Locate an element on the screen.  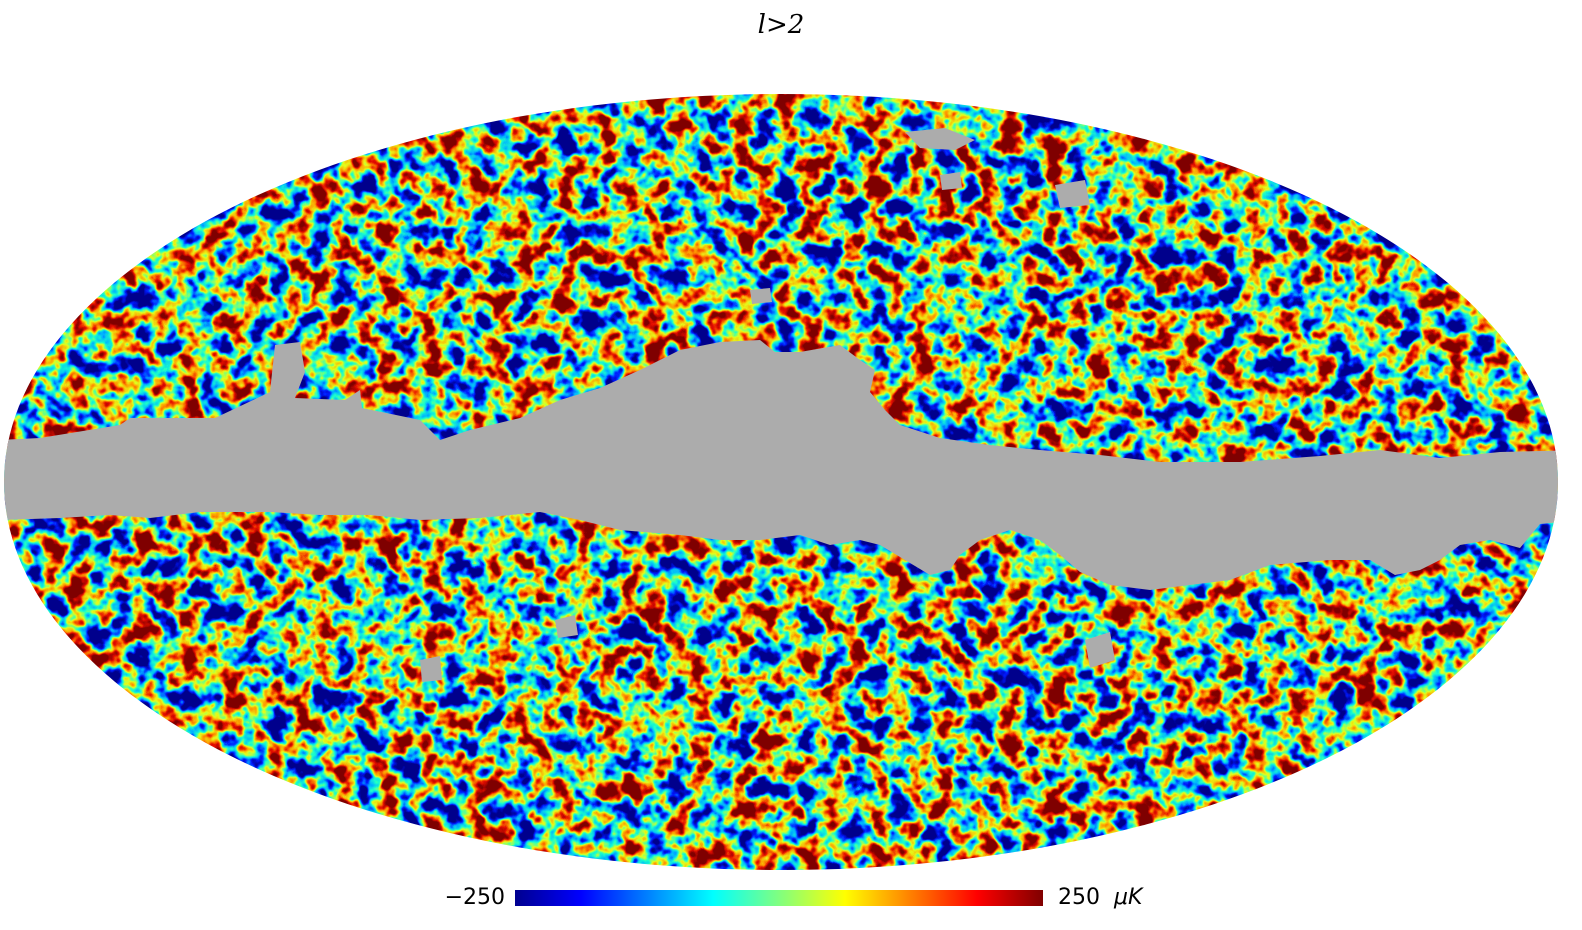
colorbar-max-label: 250 μK is located at coordinates (1101, 897).